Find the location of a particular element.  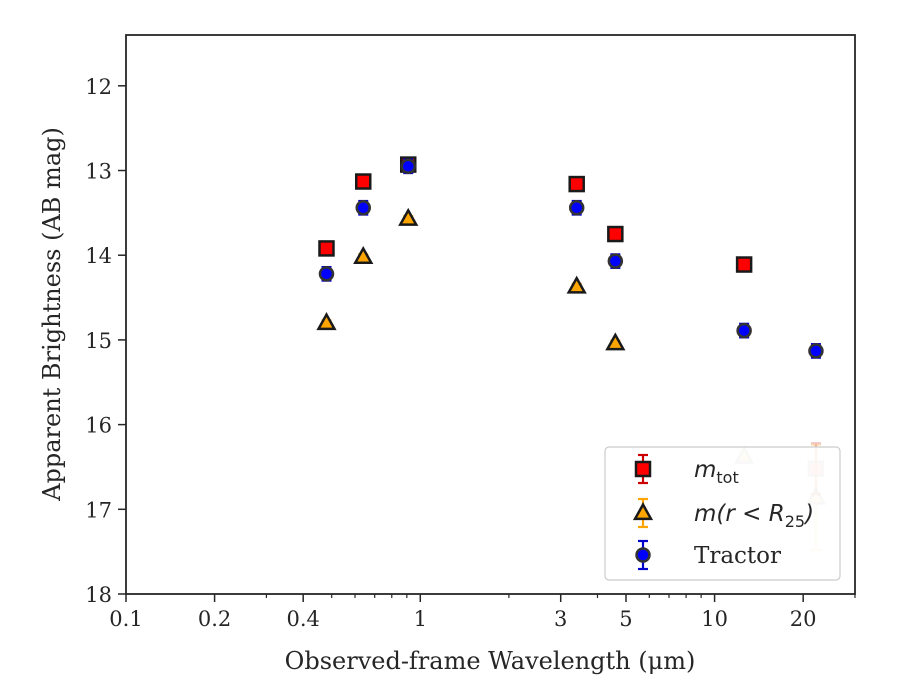

y-tick-label: 14 is located at coordinates (98, 256).